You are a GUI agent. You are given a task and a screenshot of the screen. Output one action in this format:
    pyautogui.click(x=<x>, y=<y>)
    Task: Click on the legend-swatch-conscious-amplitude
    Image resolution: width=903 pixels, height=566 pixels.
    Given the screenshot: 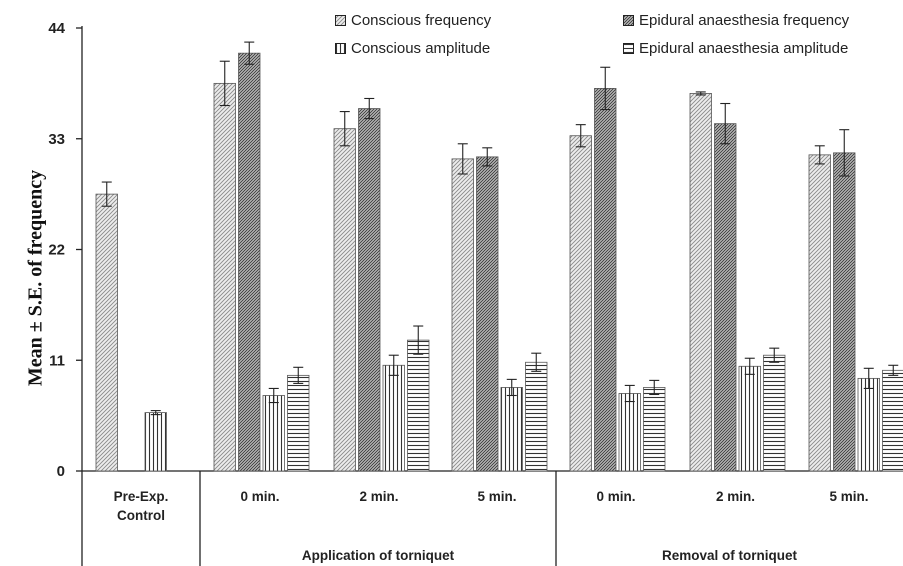 What is the action you would take?
    pyautogui.click(x=340, y=48)
    